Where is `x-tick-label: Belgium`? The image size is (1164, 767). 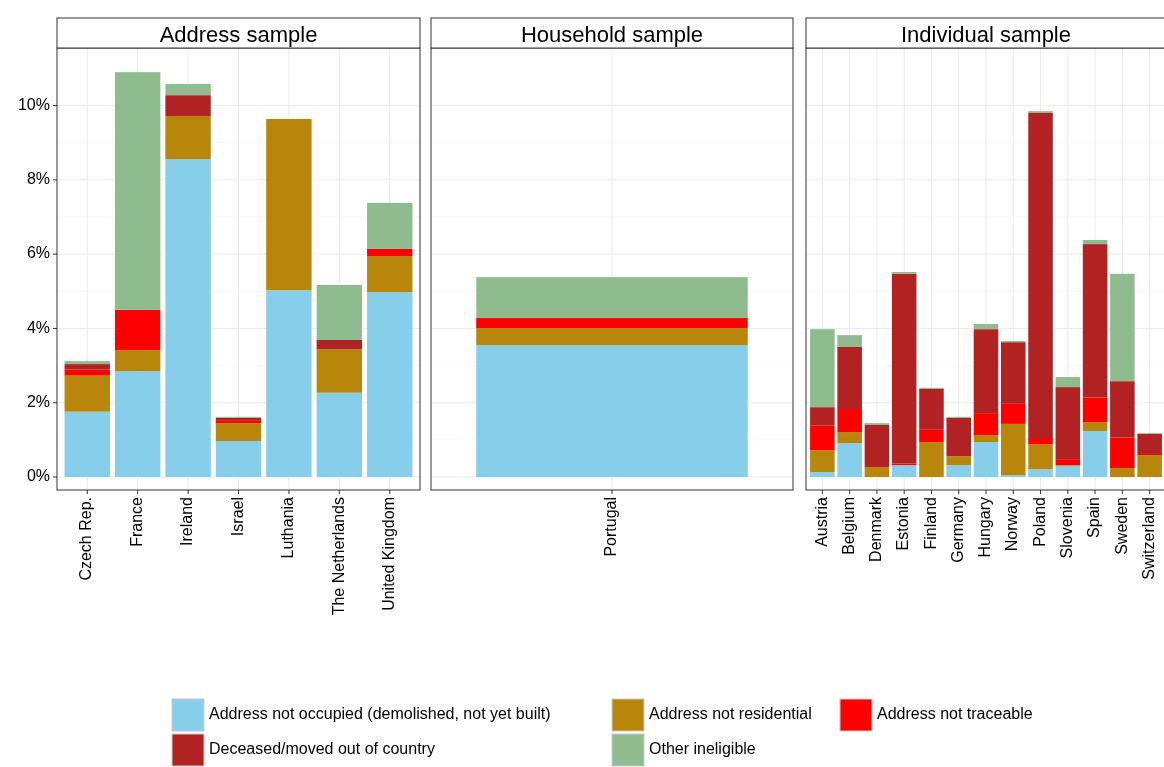 x-tick-label: Belgium is located at coordinates (848, 526).